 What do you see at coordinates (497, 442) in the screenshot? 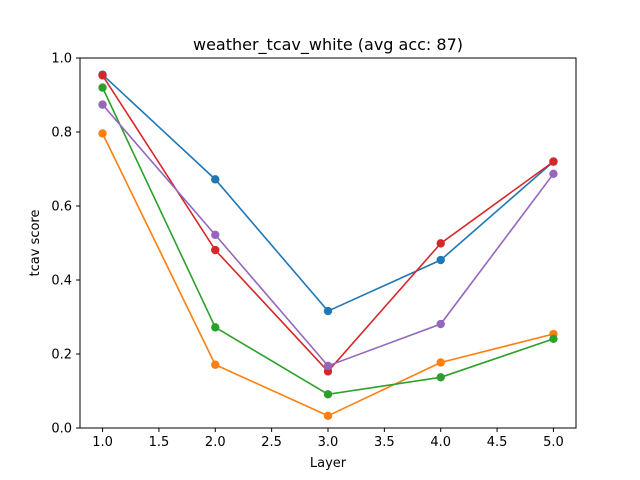
I see `x-tick-label: 4.5` at bounding box center [497, 442].